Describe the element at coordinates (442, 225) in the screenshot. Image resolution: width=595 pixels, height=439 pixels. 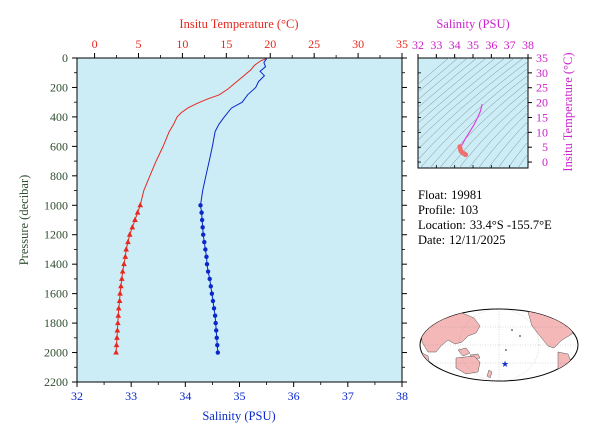
I see `location-label: Location:` at that location.